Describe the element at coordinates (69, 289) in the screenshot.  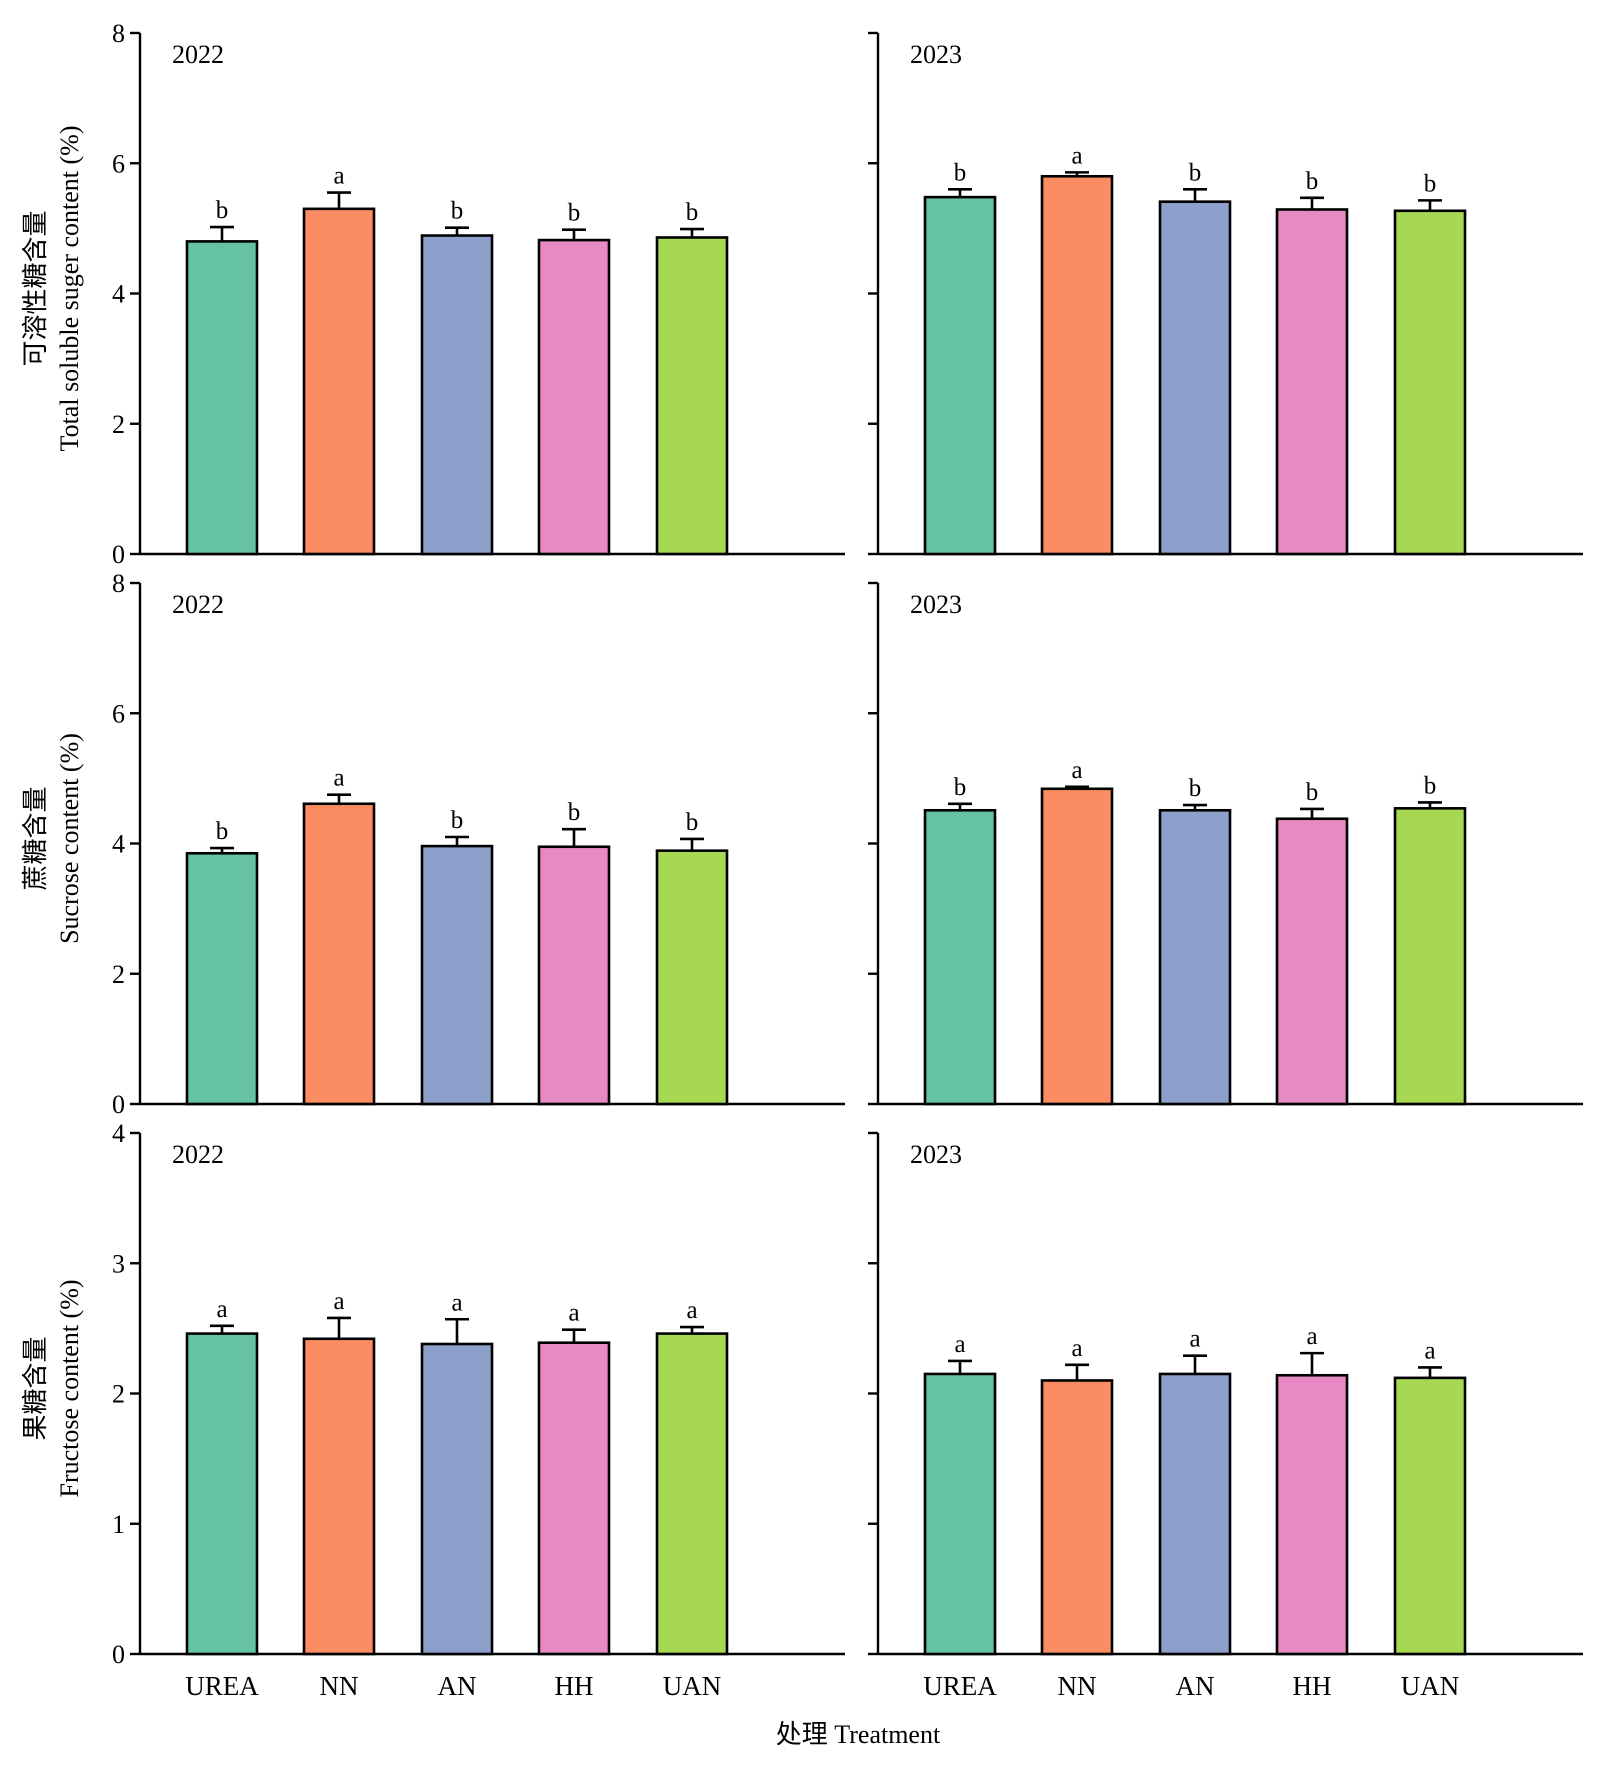
I see `y-axis-title-en: Total soluble suger content (%)` at that location.